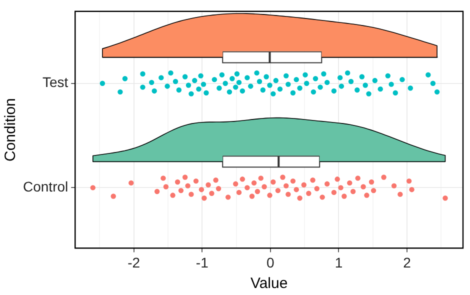  I want to click on x-axis-title: Value, so click(269, 283).